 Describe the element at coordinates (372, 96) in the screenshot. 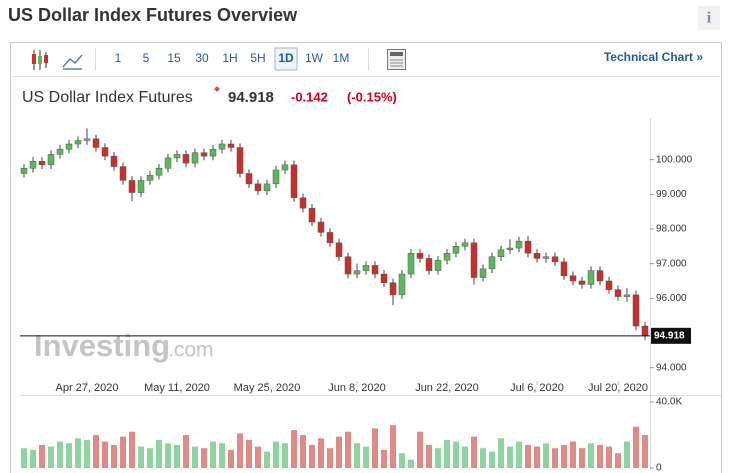

I see `quote-change-percent: (-0.15%)` at that location.